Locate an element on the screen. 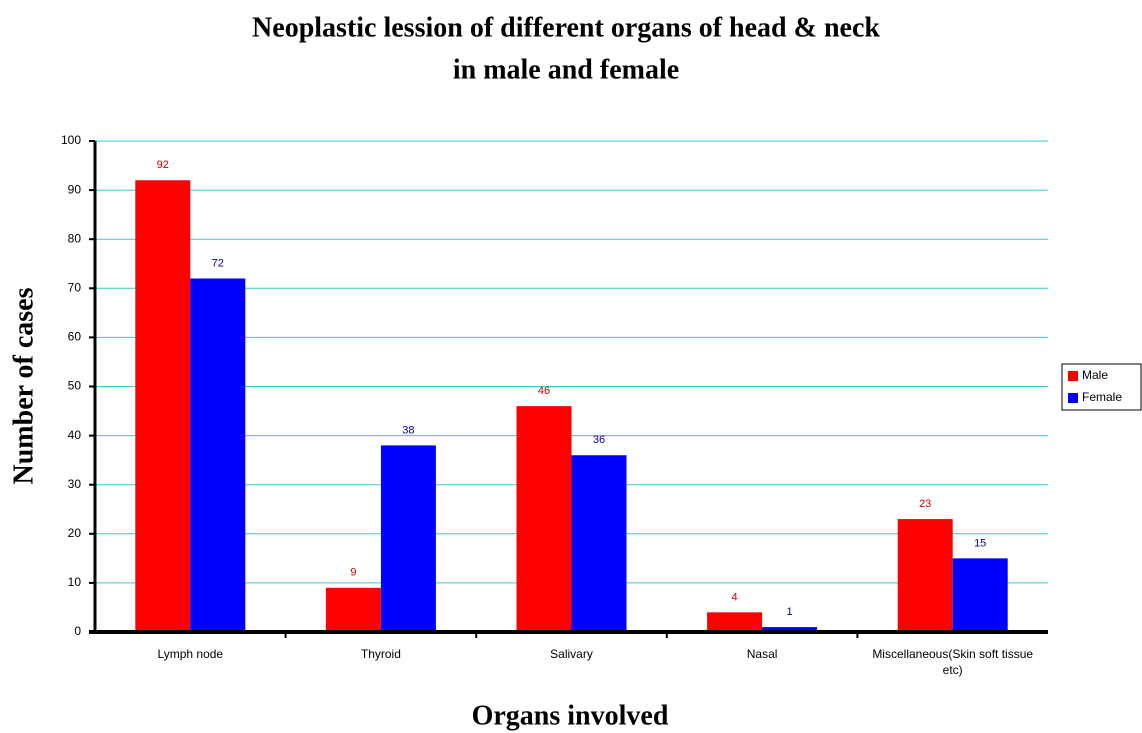 Image resolution: width=1142 pixels, height=733 pixels. y-tick-label: 10 is located at coordinates (75, 582).